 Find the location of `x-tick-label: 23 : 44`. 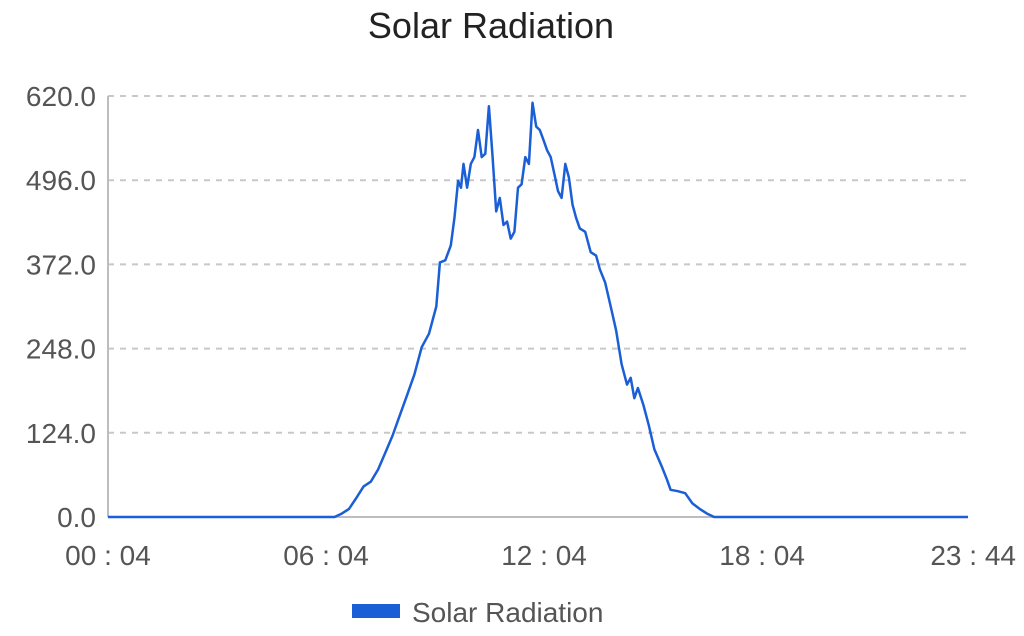

x-tick-label: 23 : 44 is located at coordinates (973, 555).